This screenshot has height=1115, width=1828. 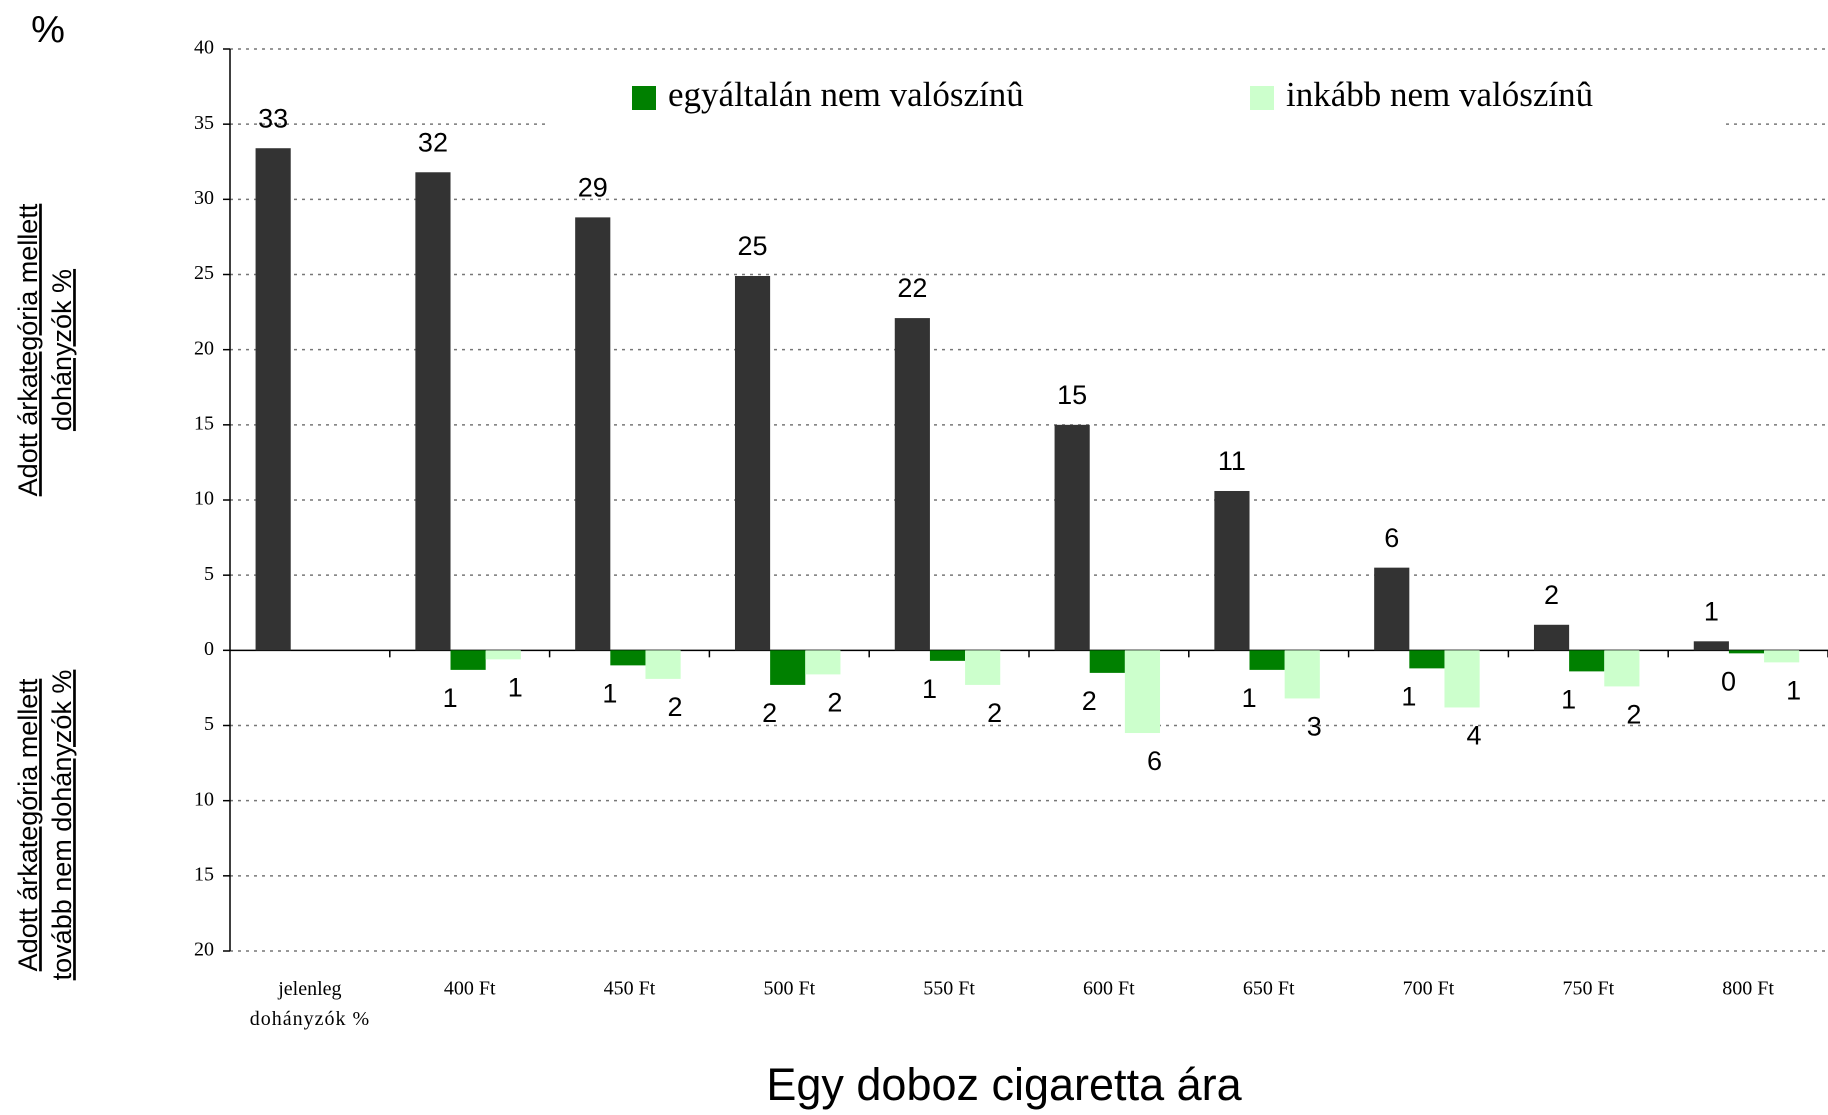 What do you see at coordinates (204, 273) in the screenshot?
I see `y-tick-label: 25` at bounding box center [204, 273].